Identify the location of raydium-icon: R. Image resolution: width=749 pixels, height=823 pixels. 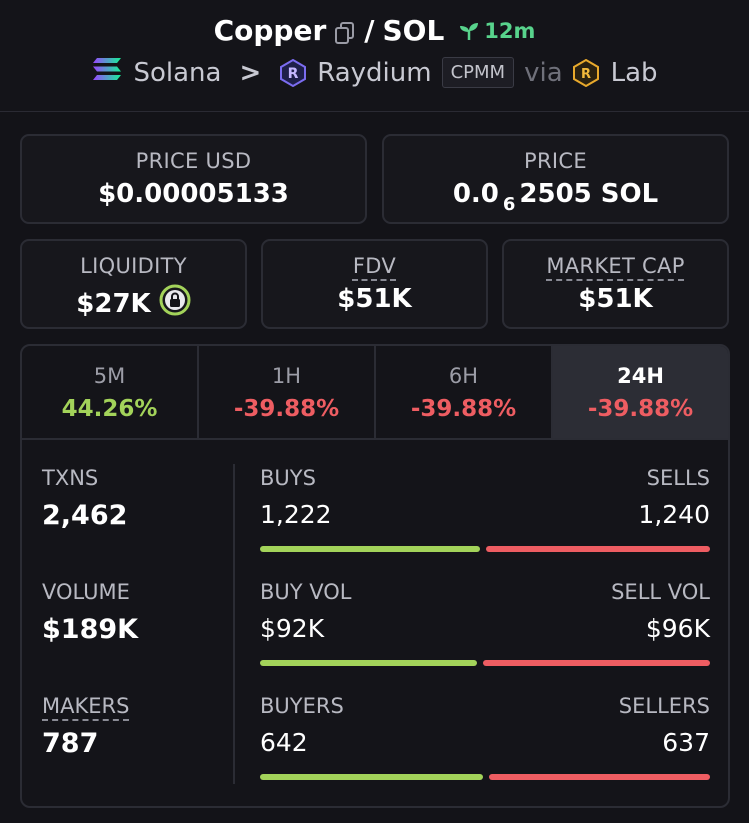
(293, 72).